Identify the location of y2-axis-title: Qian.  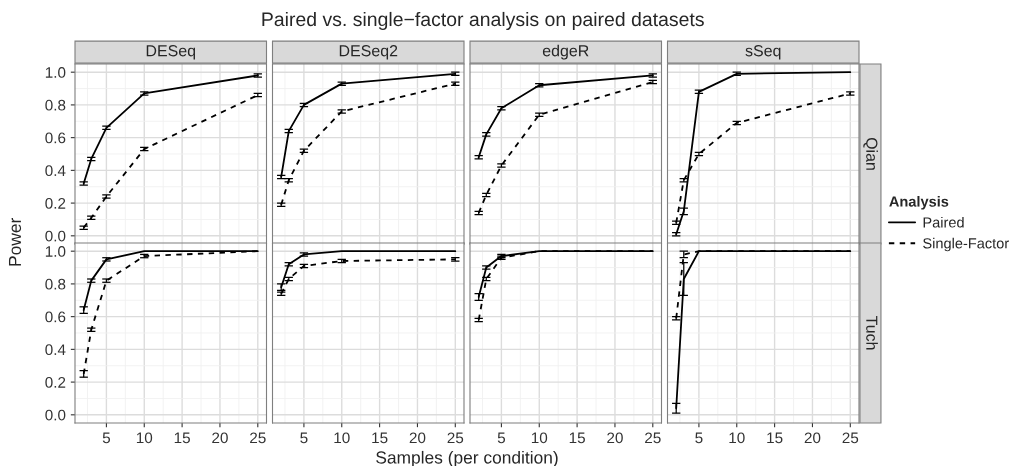
(870, 153).